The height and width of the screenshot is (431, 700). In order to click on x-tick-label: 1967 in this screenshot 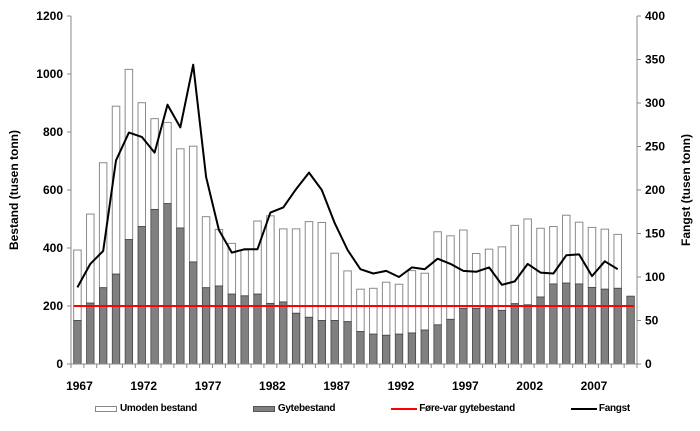, I will do `click(79, 386)`.